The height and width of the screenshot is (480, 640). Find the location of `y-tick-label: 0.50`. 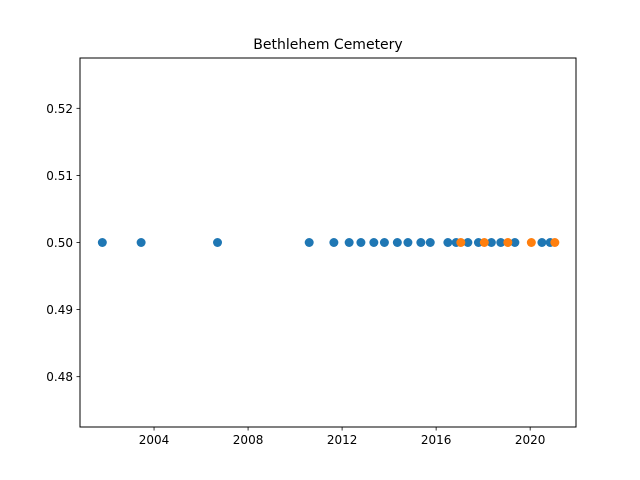

y-tick-label: 0.50 is located at coordinates (59, 243).